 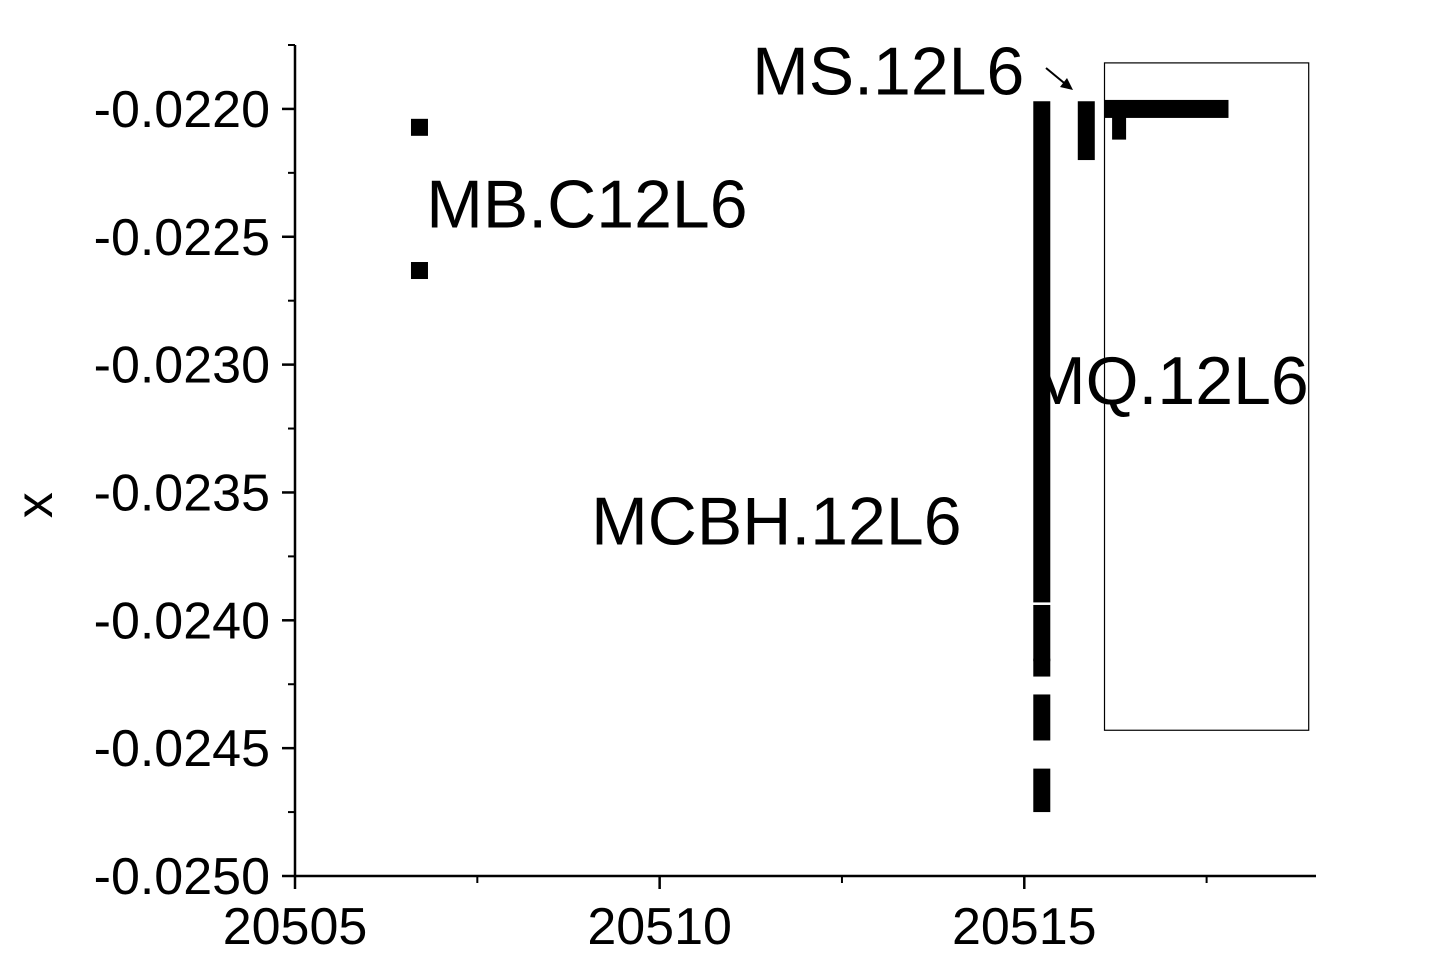 I want to click on x-tick-label: 20510, so click(x=659, y=927).